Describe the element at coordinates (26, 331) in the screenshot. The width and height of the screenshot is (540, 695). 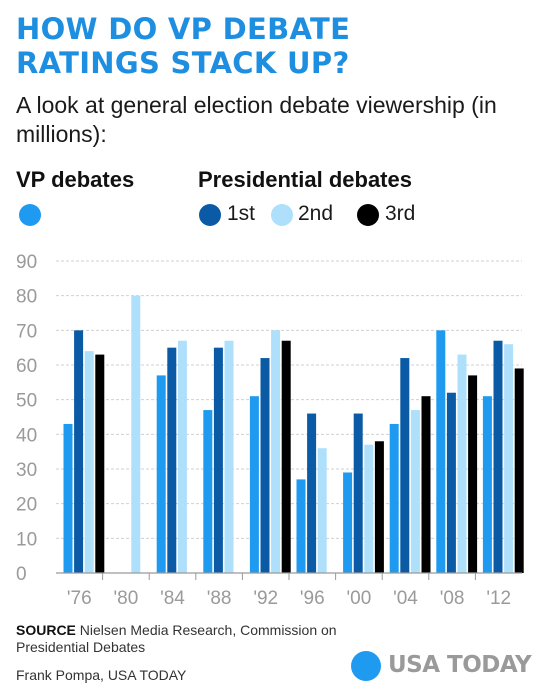
I see `y-tick-label: 70` at that location.